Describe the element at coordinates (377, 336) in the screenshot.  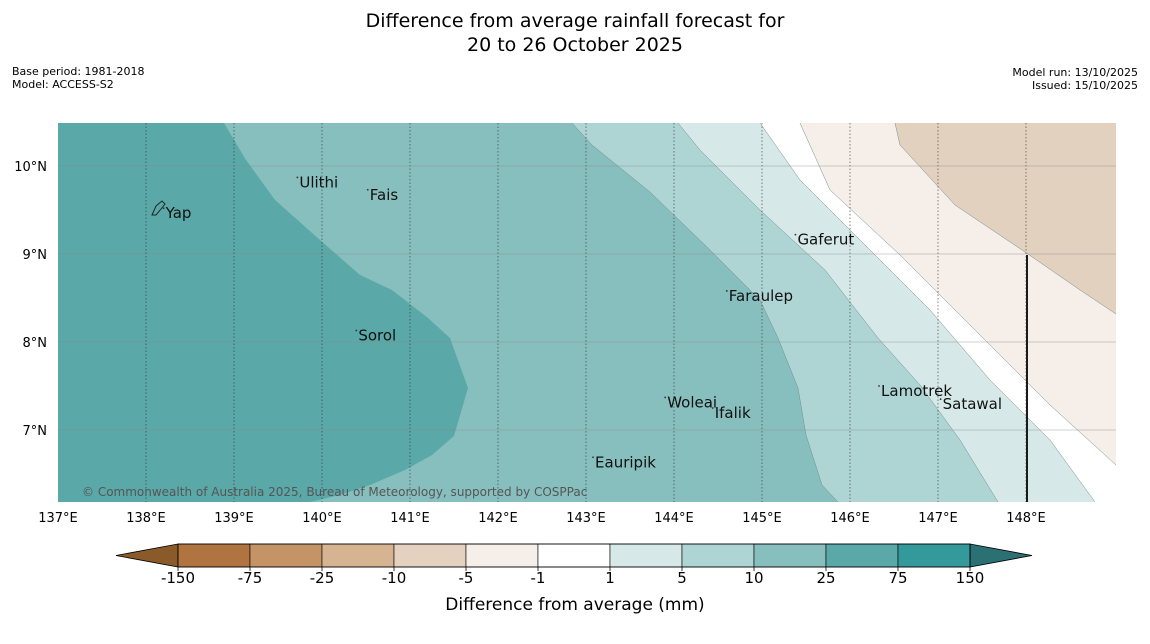
I see `place-label: Sorol` at that location.